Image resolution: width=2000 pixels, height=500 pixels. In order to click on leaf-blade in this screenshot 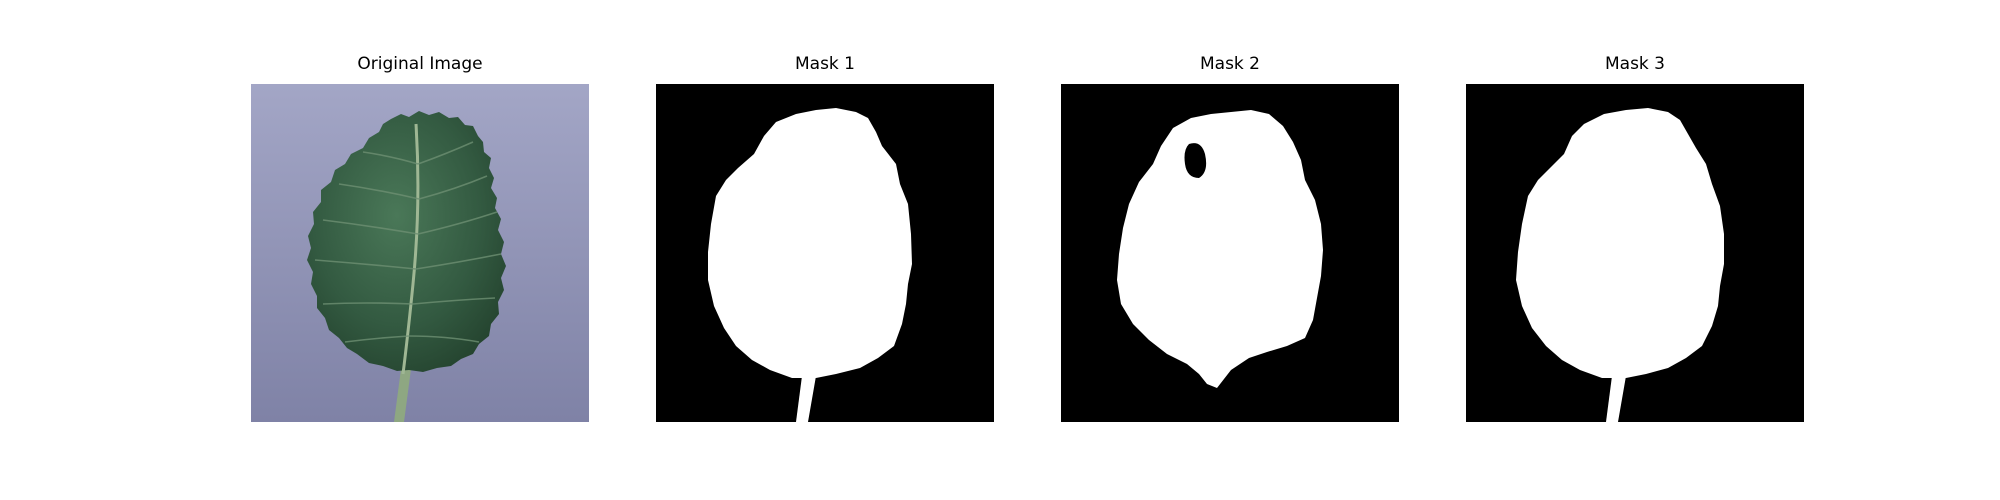, I will do `click(406, 241)`.